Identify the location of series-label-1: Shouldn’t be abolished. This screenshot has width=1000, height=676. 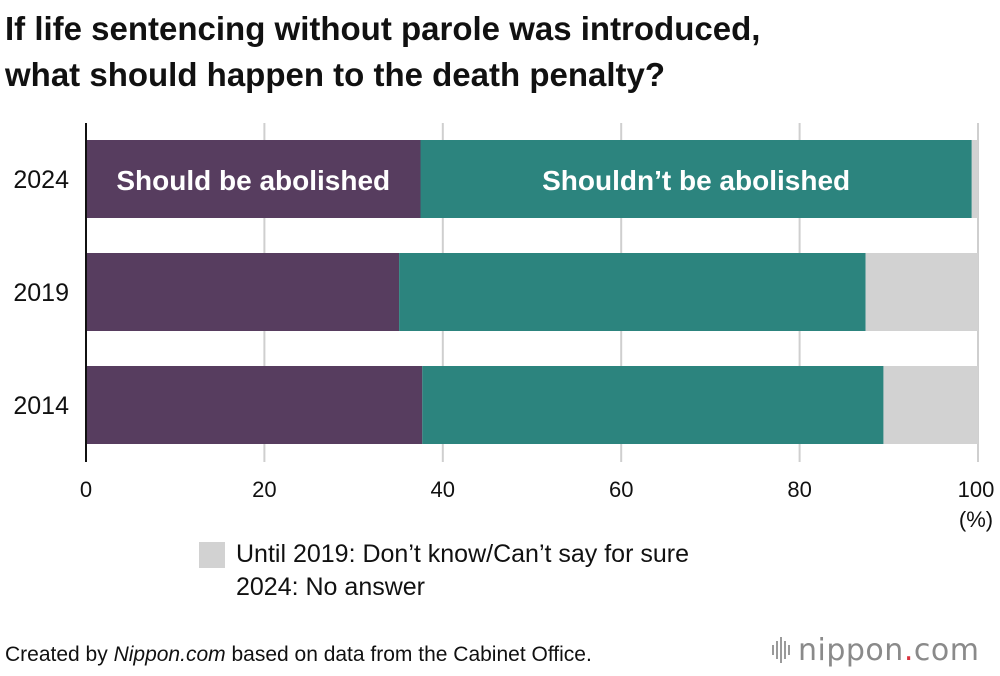
(696, 180).